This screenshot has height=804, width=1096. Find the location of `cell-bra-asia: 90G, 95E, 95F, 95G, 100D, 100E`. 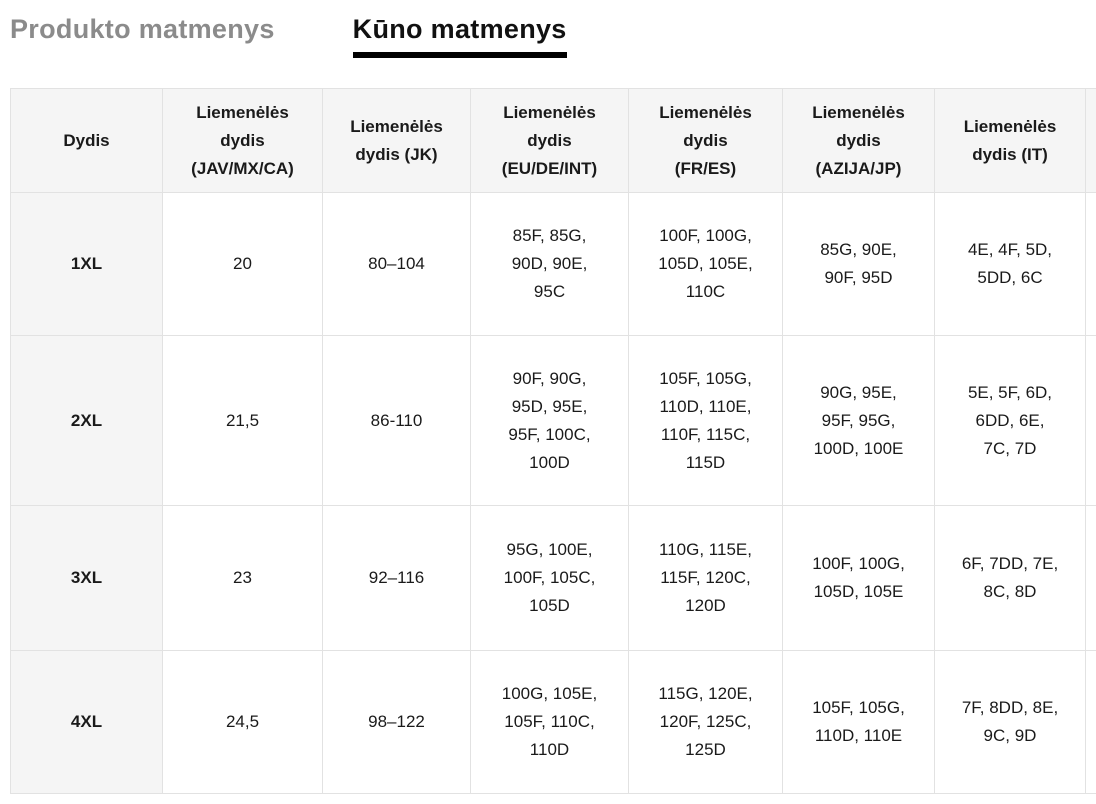

cell-bra-asia: 90G, 95E, 95F, 95G, 100D, 100E is located at coordinates (858, 420).